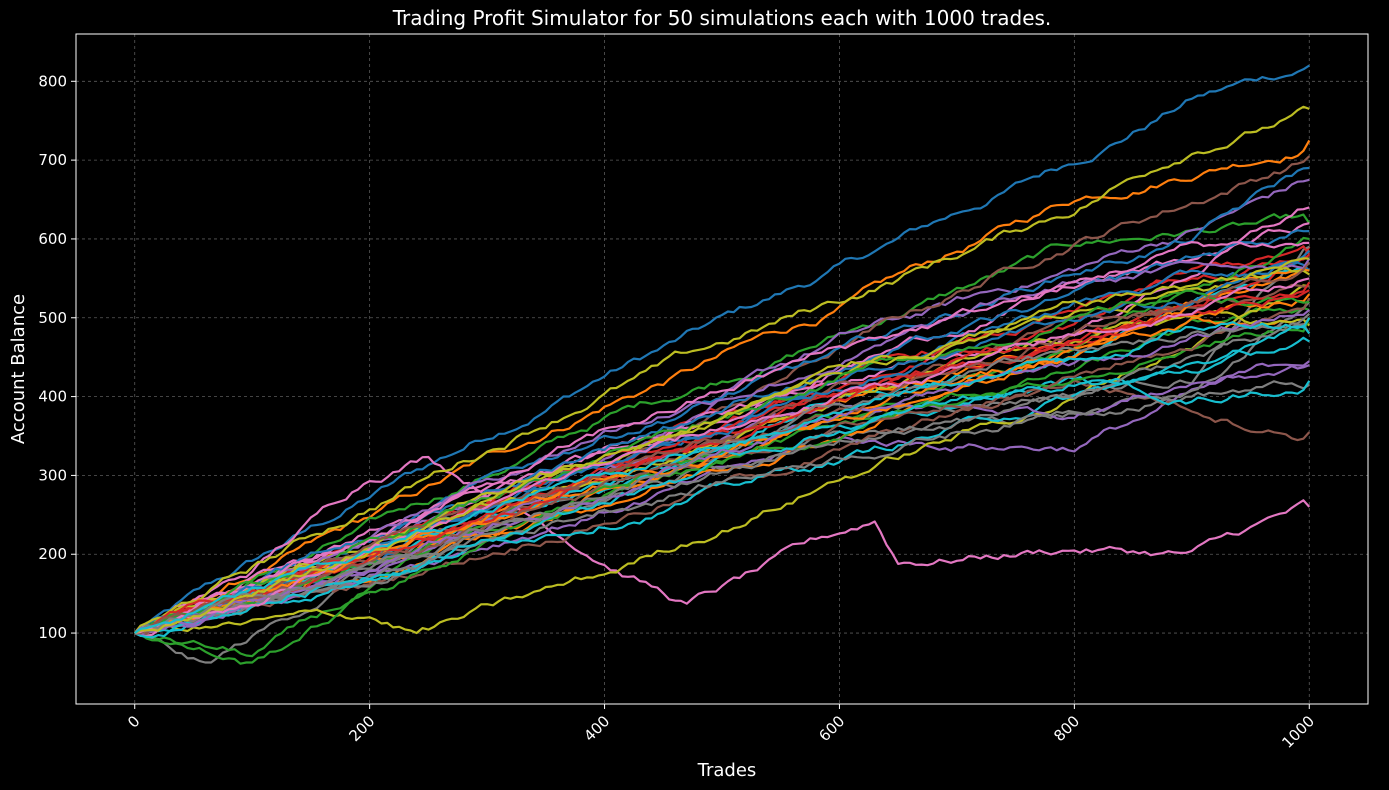 The height and width of the screenshot is (790, 1389). I want to click on y-tick-label: 400, so click(52, 397).